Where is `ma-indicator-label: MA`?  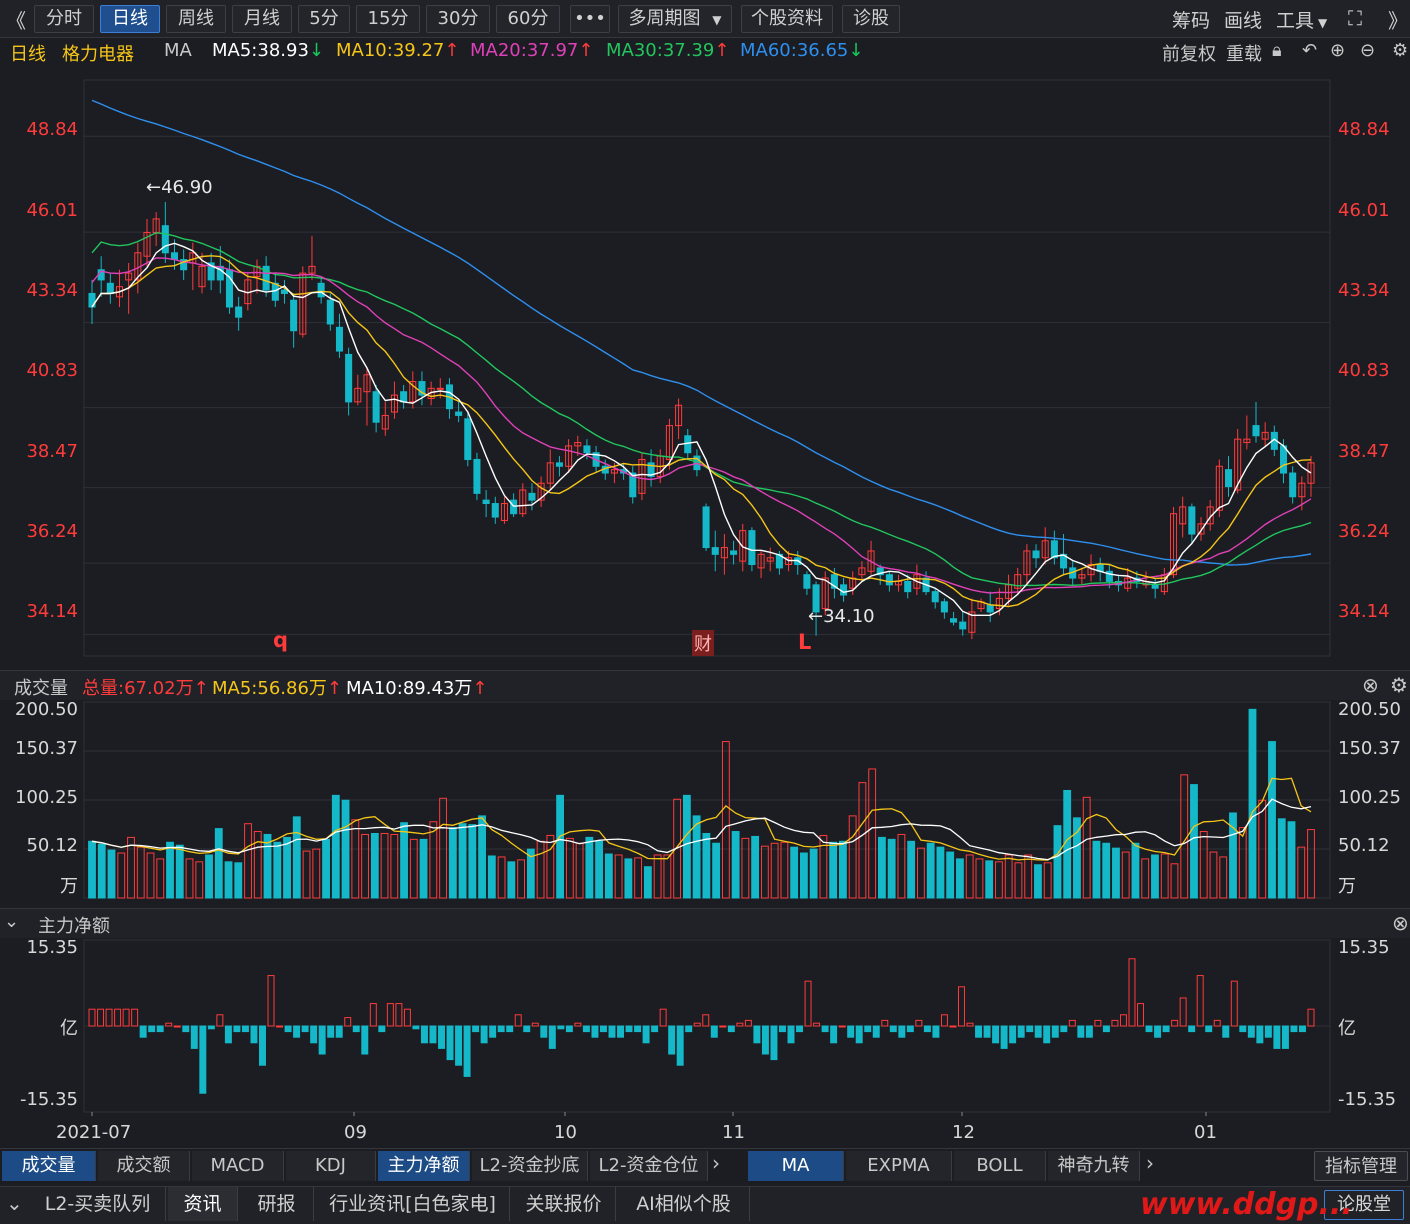 ma-indicator-label: MA is located at coordinates (178, 50).